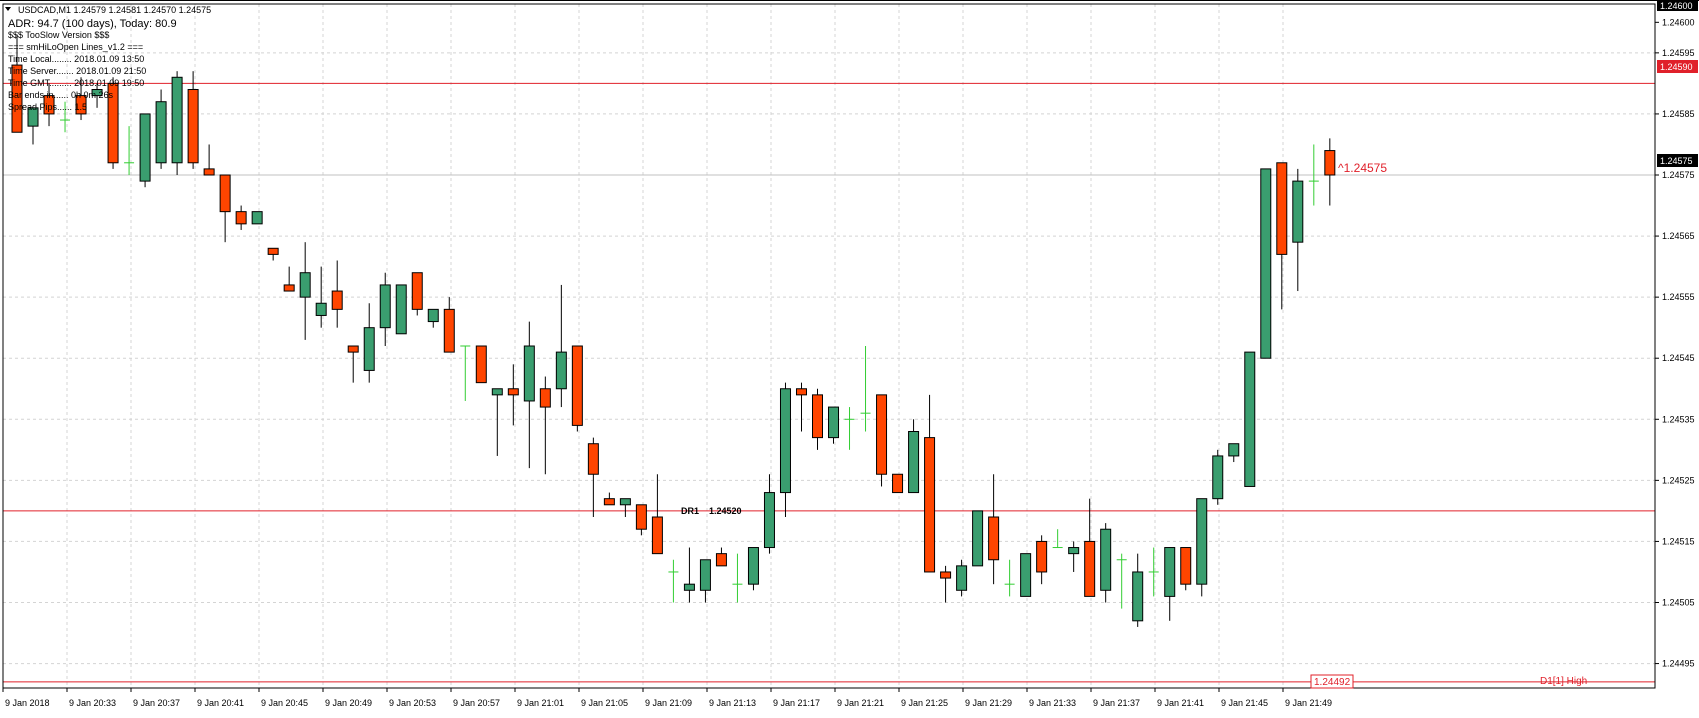 The width and height of the screenshot is (1699, 718). Describe the element at coordinates (1244, 703) in the screenshot. I see `x-tick-label: 9 Jan 21:45` at that location.